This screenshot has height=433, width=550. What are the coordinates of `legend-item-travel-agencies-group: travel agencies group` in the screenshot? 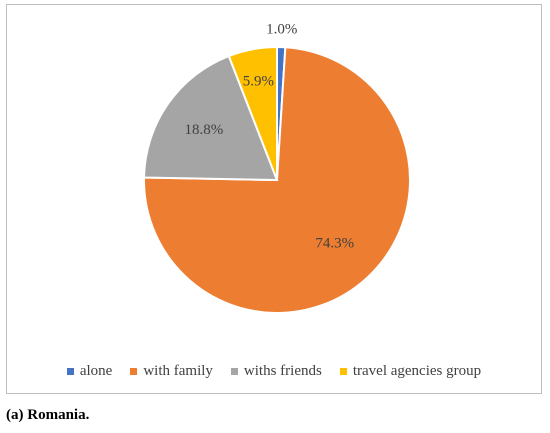 It's located at (410, 371).